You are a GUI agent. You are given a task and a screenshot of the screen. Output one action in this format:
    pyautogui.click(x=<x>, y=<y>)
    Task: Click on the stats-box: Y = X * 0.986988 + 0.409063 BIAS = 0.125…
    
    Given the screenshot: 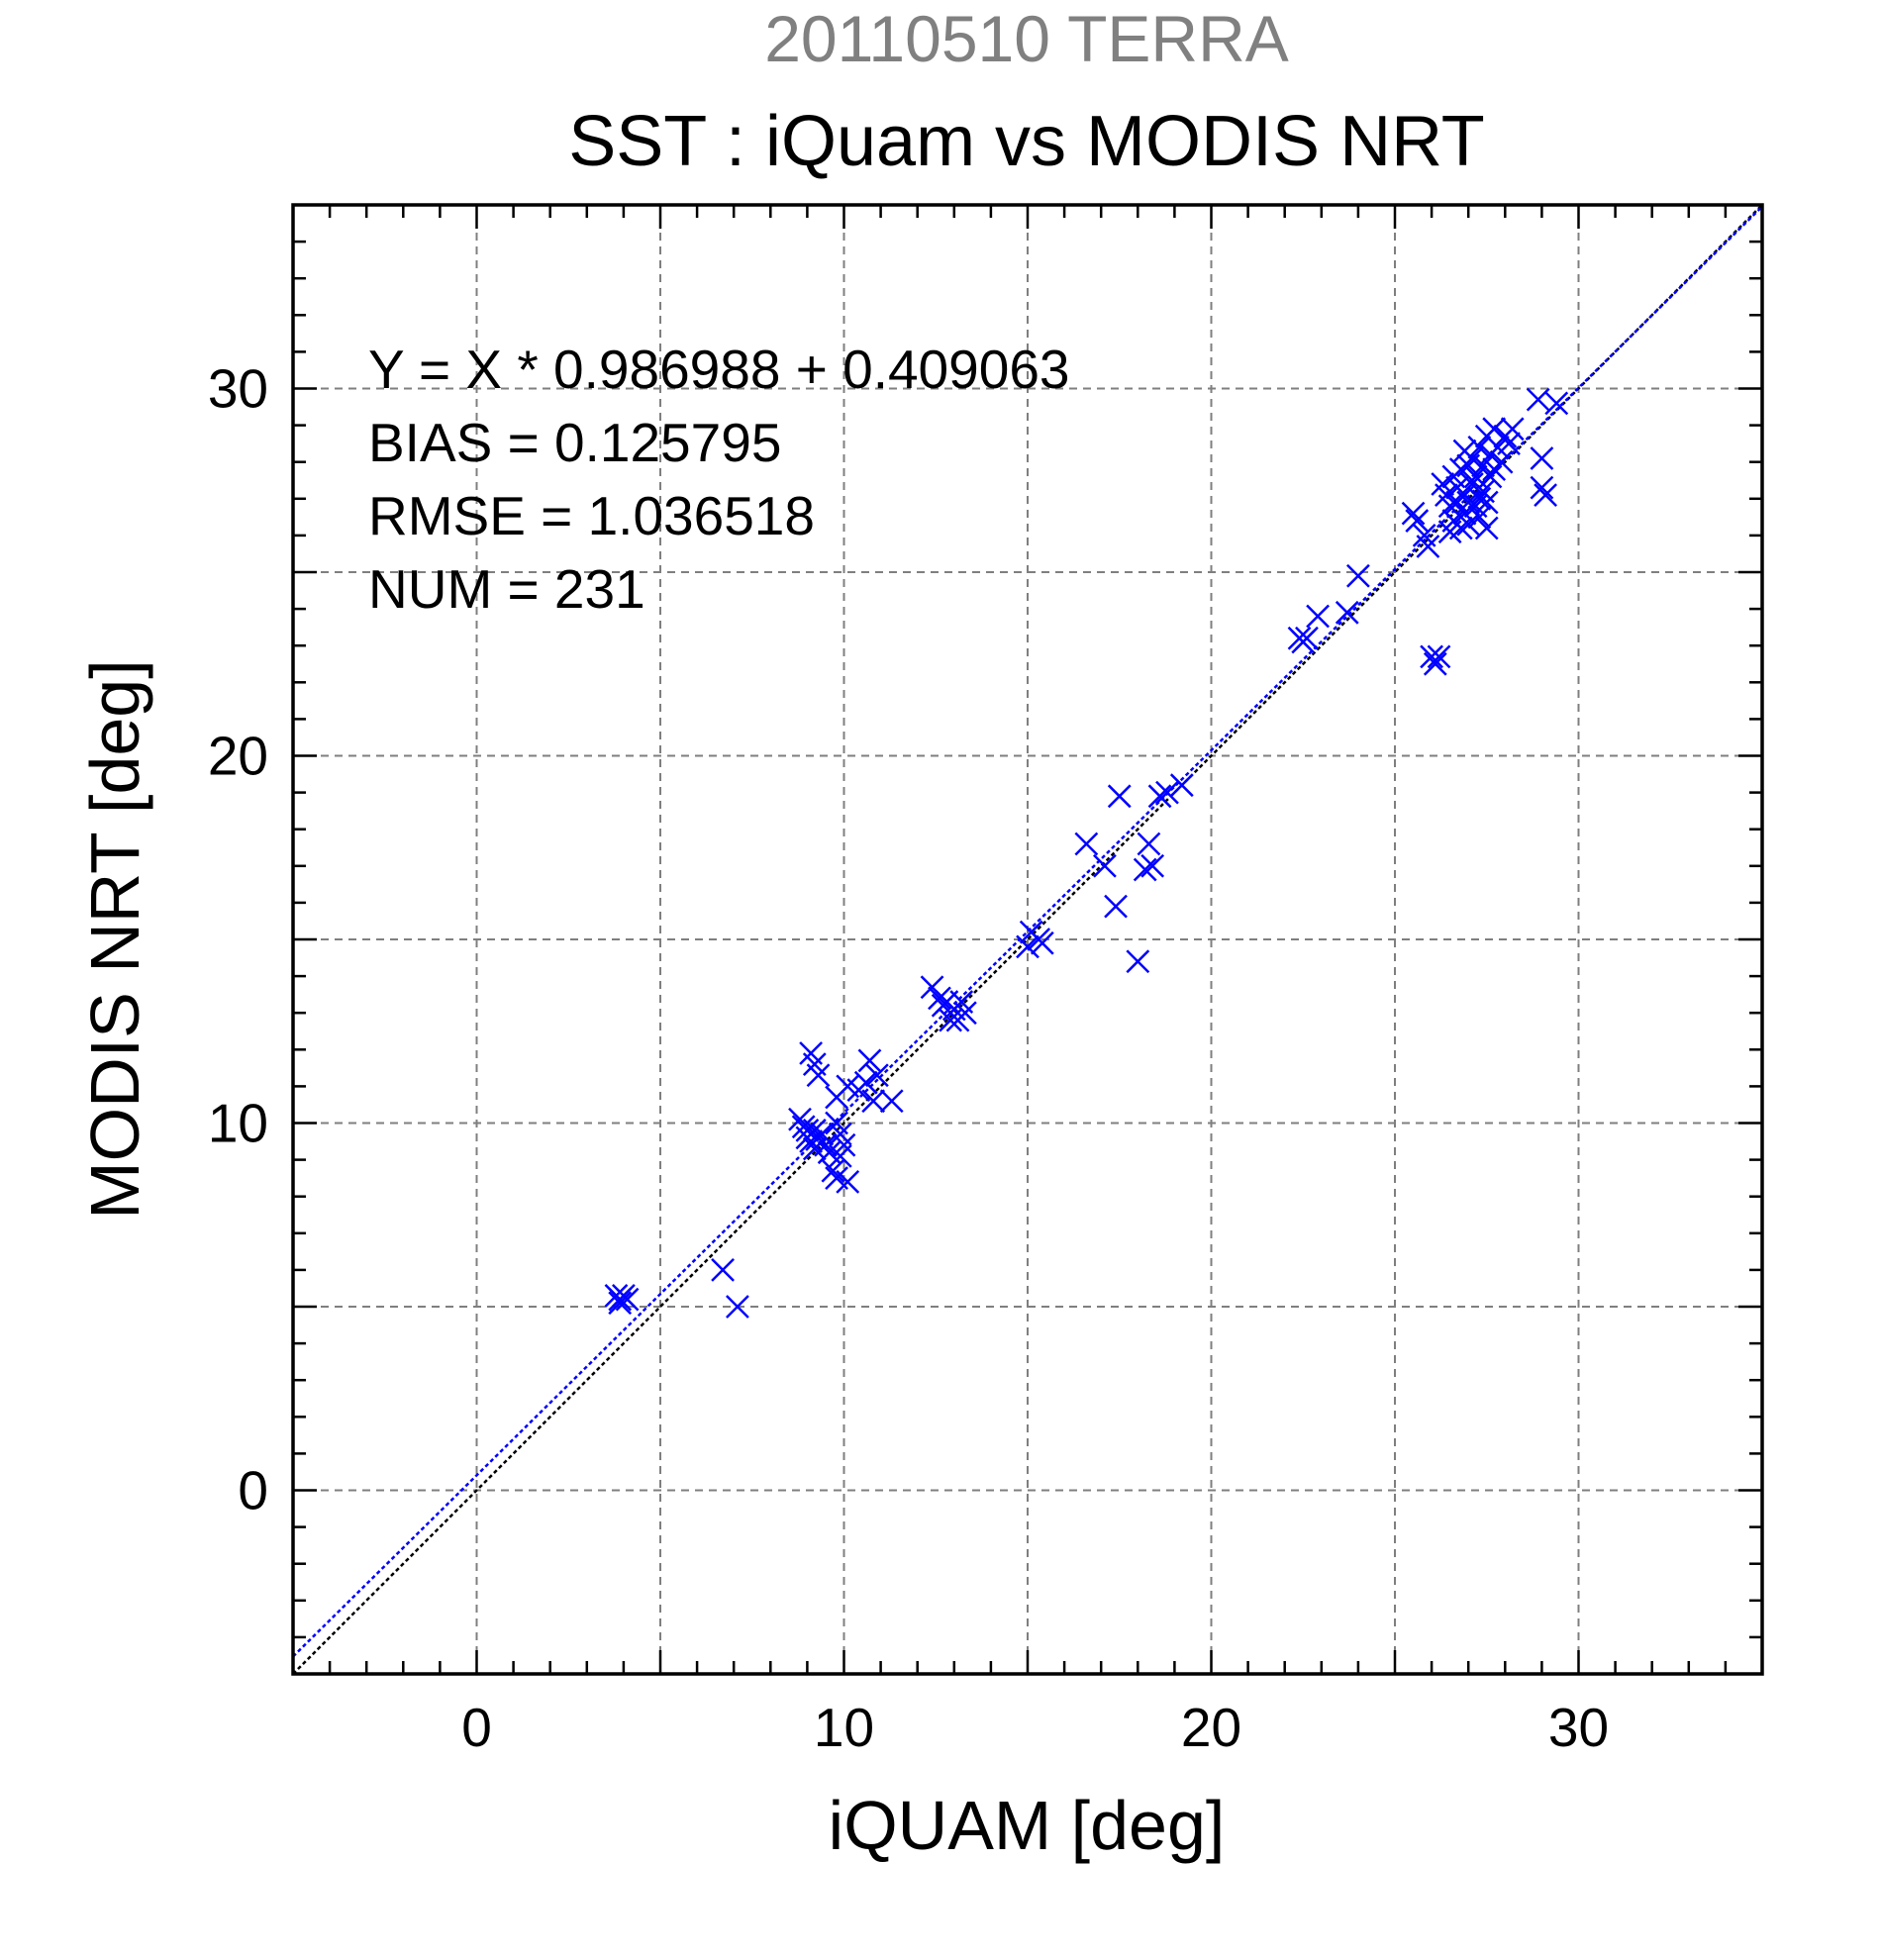 What is the action you would take?
    pyautogui.click(x=719, y=479)
    